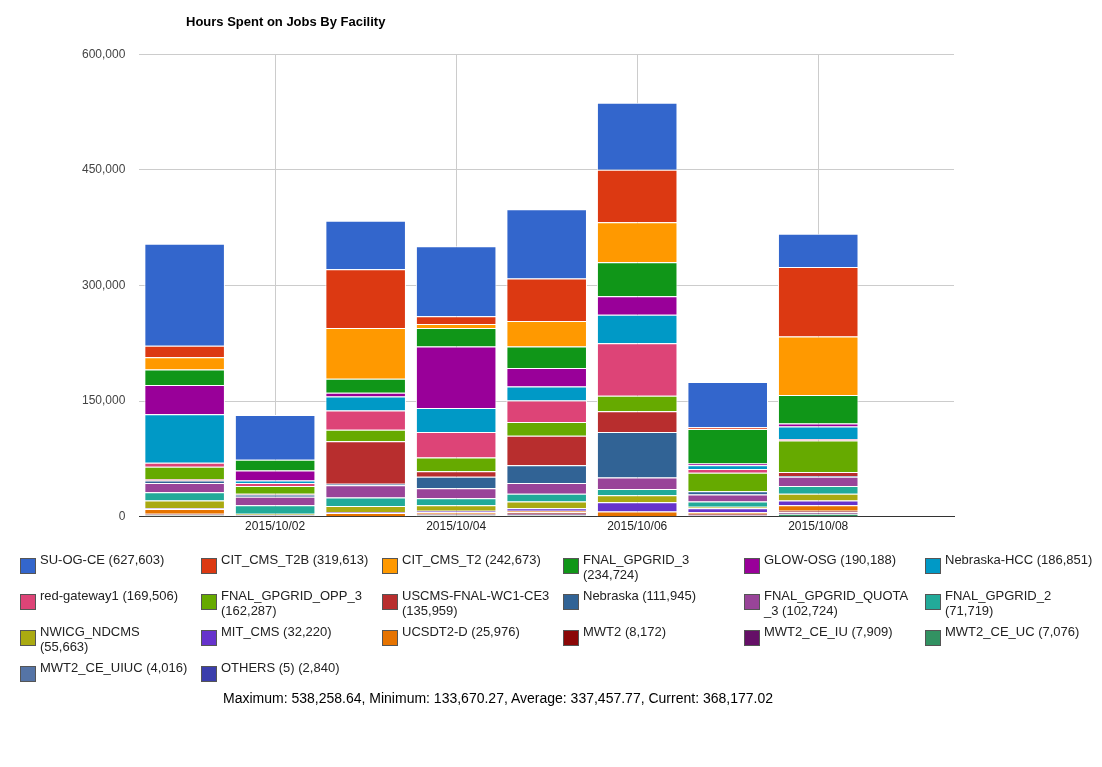 The image size is (1102, 767). What do you see at coordinates (103, 400) in the screenshot?
I see `y-tick-label: 150,000` at bounding box center [103, 400].